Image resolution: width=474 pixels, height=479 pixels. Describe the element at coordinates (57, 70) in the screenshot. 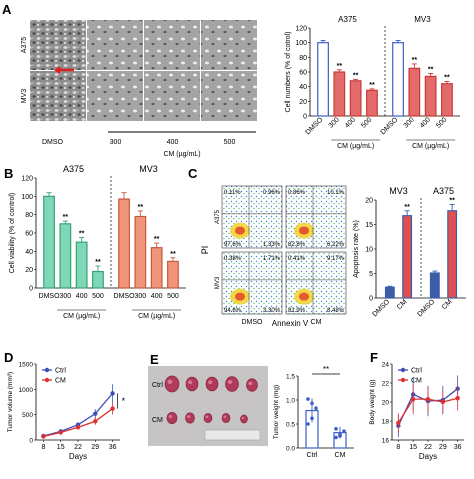

I see `arrow-head-icon` at that location.